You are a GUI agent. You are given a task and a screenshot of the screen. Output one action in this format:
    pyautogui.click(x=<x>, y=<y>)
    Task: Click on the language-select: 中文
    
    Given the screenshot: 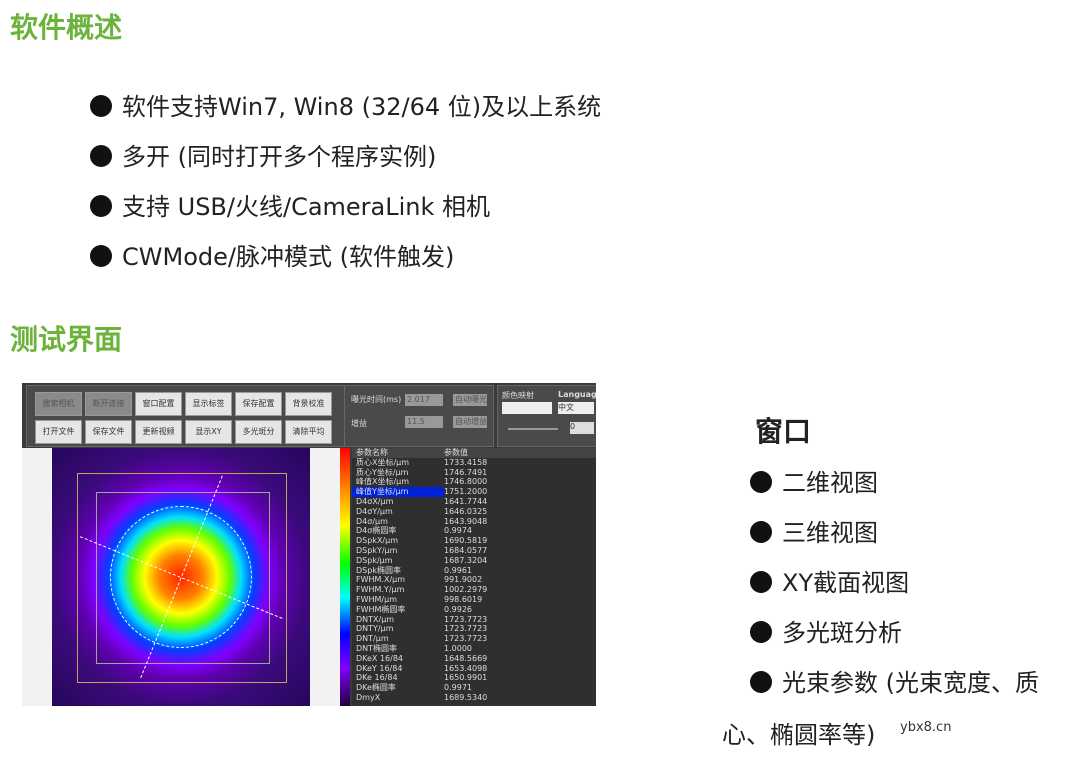 What is the action you would take?
    pyautogui.click(x=576, y=408)
    